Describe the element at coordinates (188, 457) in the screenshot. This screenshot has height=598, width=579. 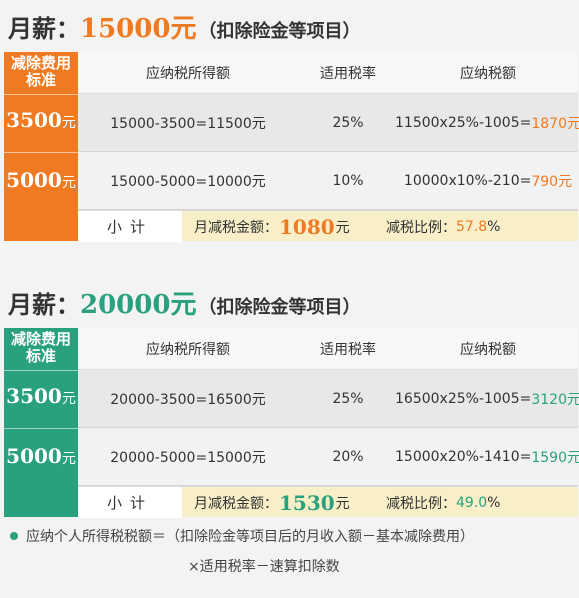
I see `taxable-income-cell: 20000-5000=15000元` at that location.